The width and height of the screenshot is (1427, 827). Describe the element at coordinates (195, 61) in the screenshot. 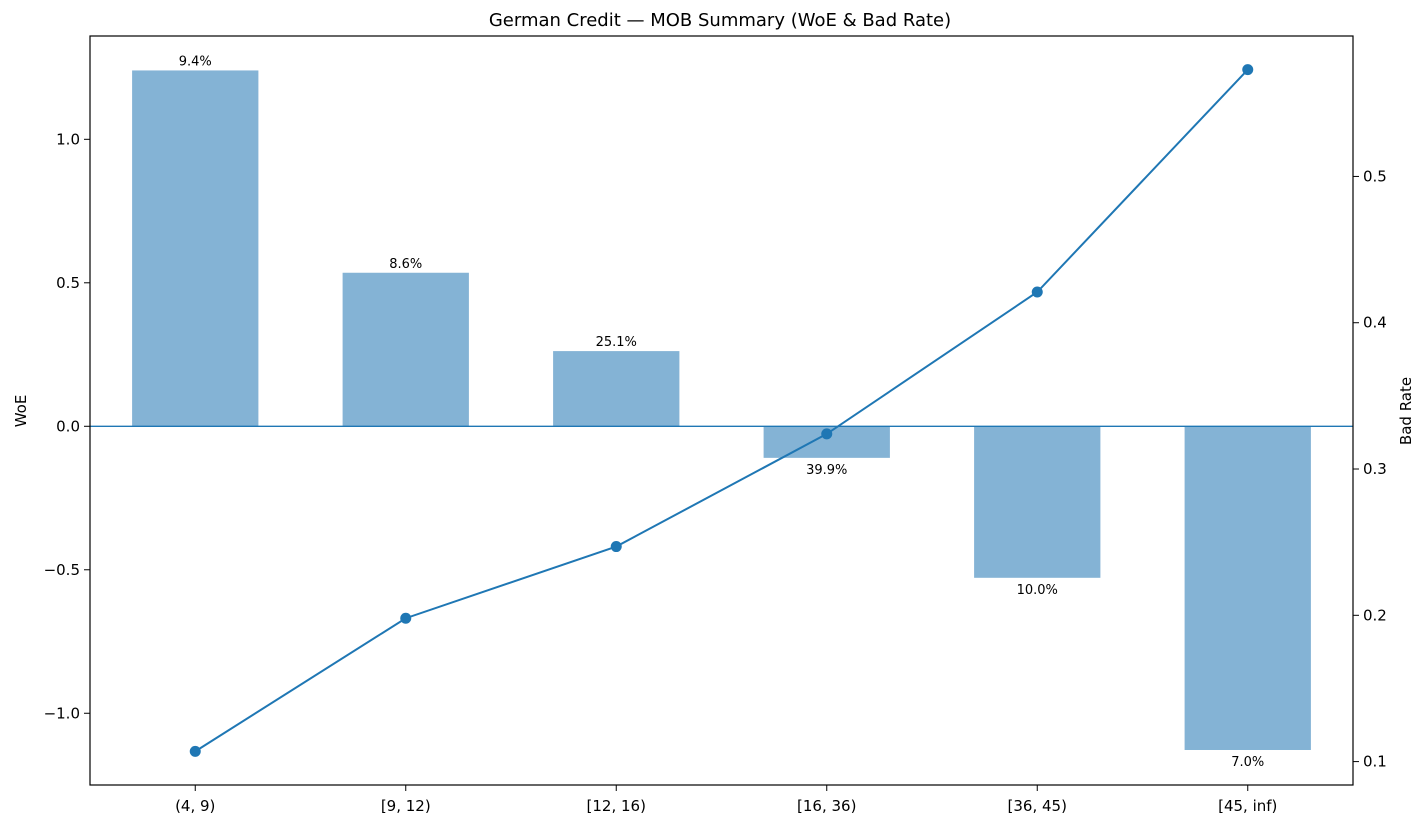

I see `bar-data-label: 9.4%` at that location.